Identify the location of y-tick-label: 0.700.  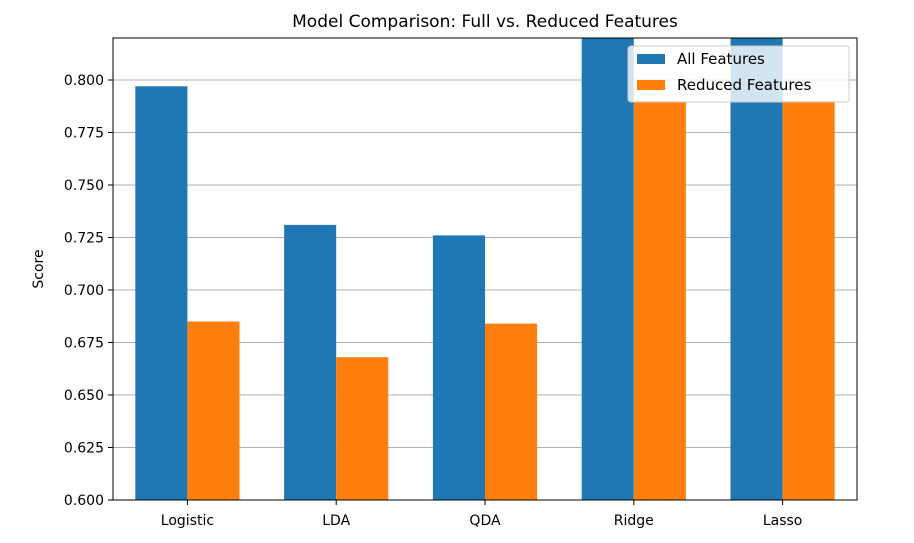
(84, 291).